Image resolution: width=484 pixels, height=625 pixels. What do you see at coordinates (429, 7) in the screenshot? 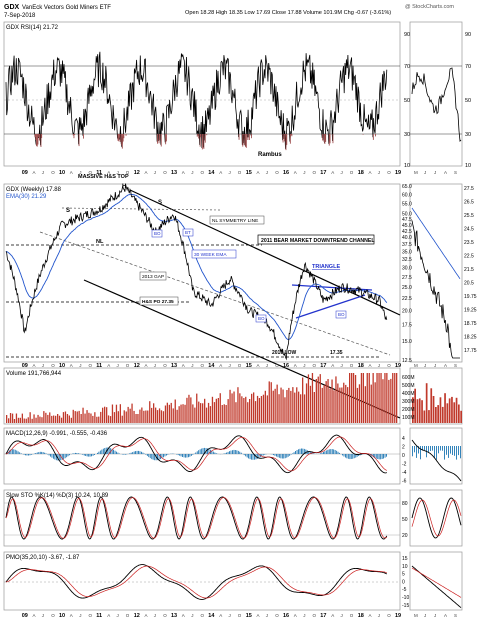
I see `copyright: @ StockCharts.com` at bounding box center [429, 7].